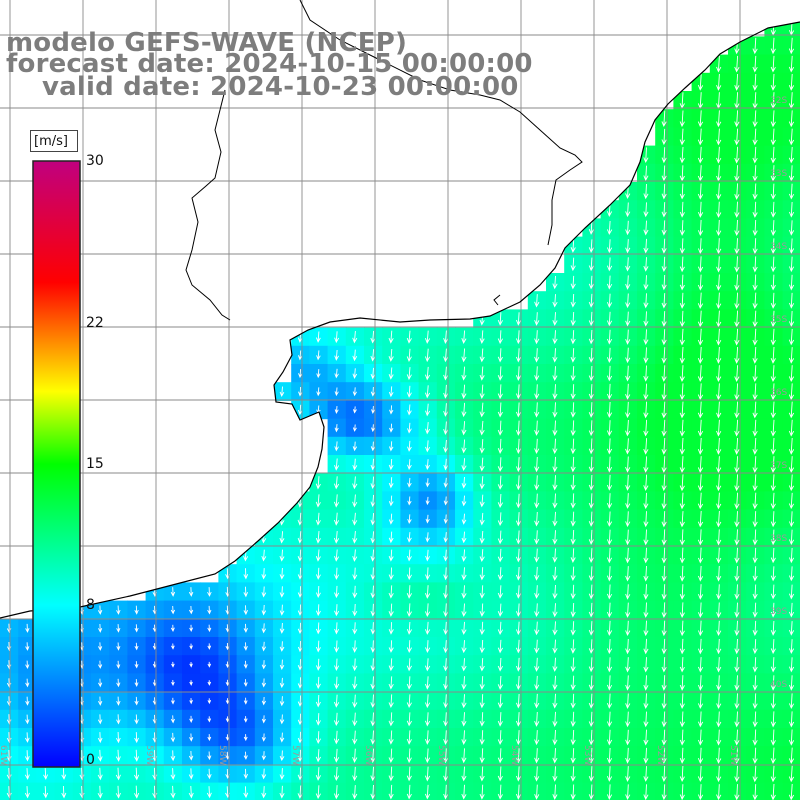  Describe the element at coordinates (222, 755) in the screenshot. I see `lon-label: 58W` at that location.